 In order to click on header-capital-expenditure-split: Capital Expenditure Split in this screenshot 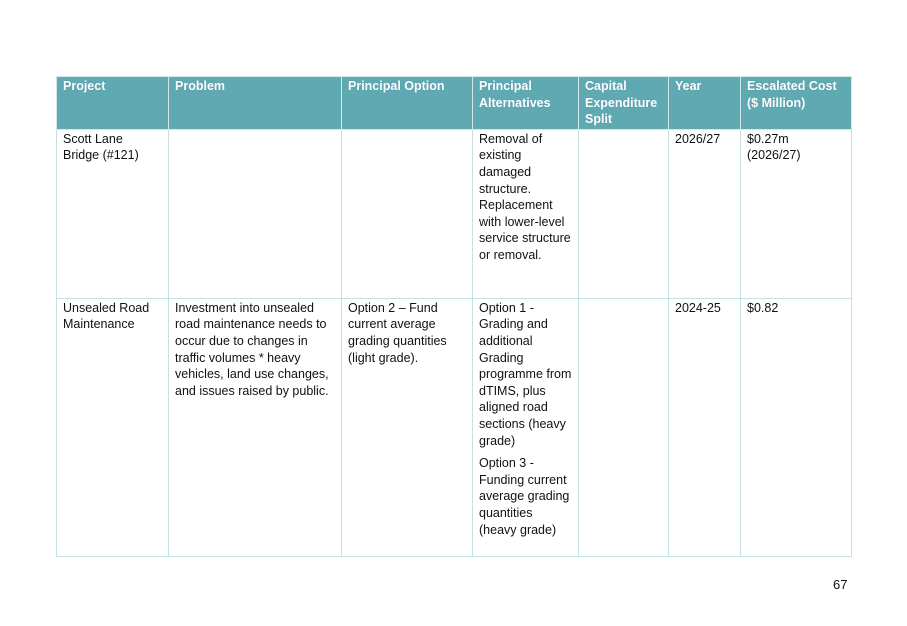, I will do `click(623, 103)`.